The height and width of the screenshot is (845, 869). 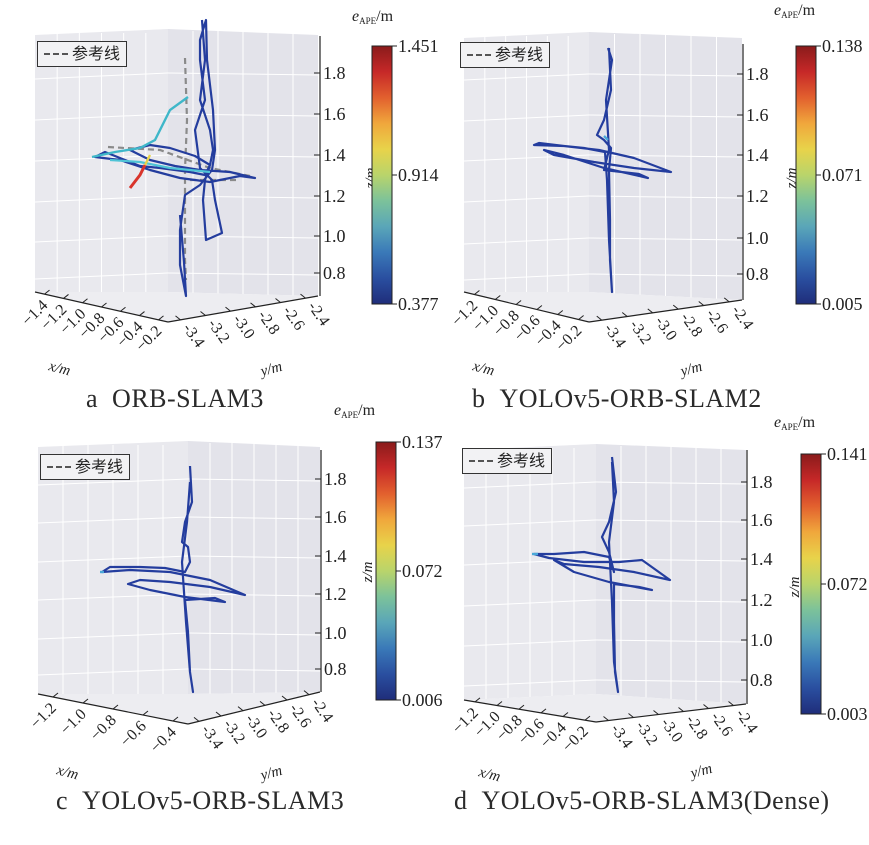 What do you see at coordinates (193, 335) in the screenshot?
I see `y-tick-label: -3.4` at bounding box center [193, 335].